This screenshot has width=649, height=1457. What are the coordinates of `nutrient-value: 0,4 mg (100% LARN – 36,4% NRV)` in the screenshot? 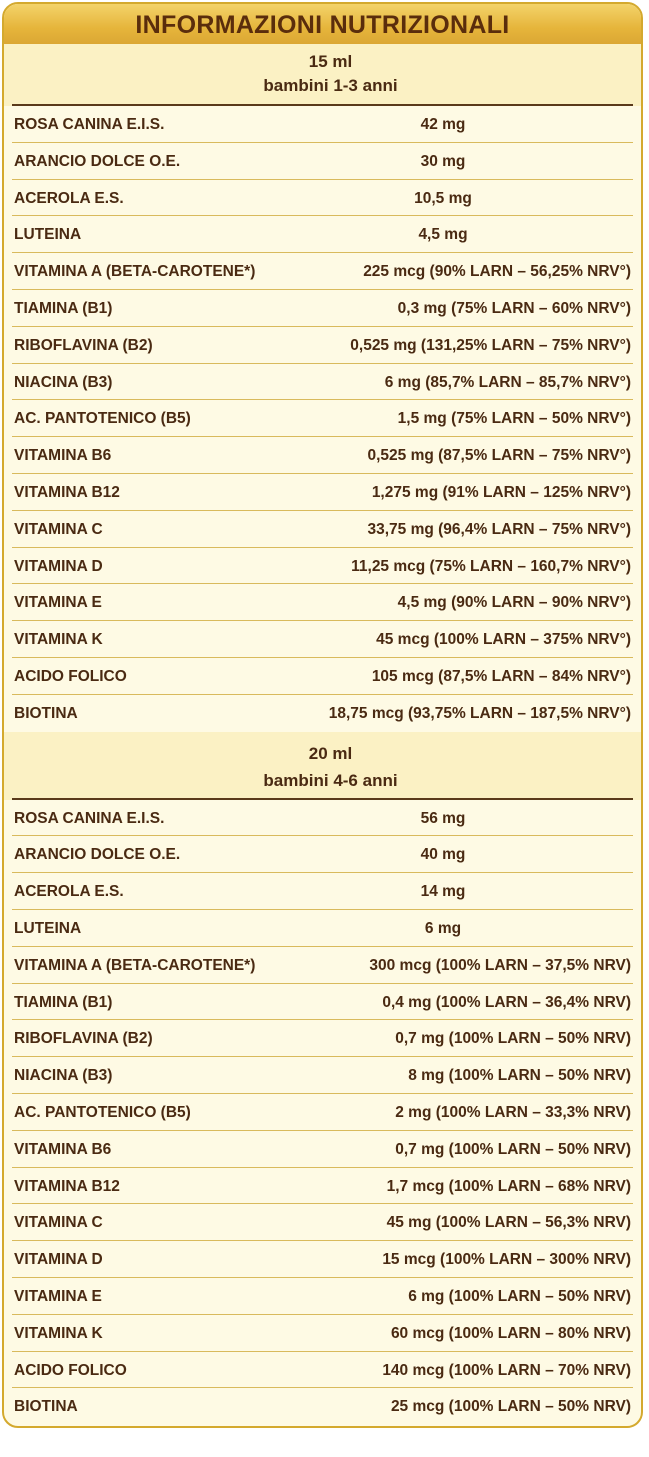 It's located at (506, 1002).